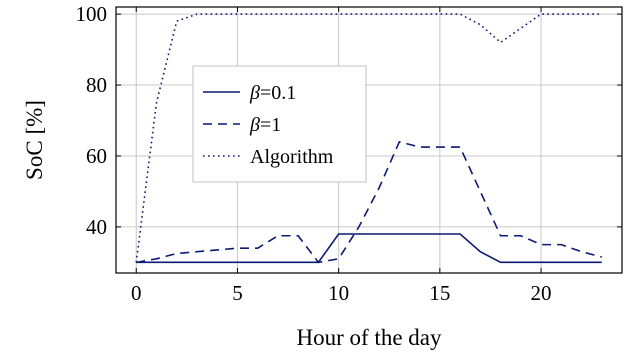 Image resolution: width=630 pixels, height=356 pixels. What do you see at coordinates (369, 337) in the screenshot?
I see `x-axis-label: Hour of the day` at bounding box center [369, 337].